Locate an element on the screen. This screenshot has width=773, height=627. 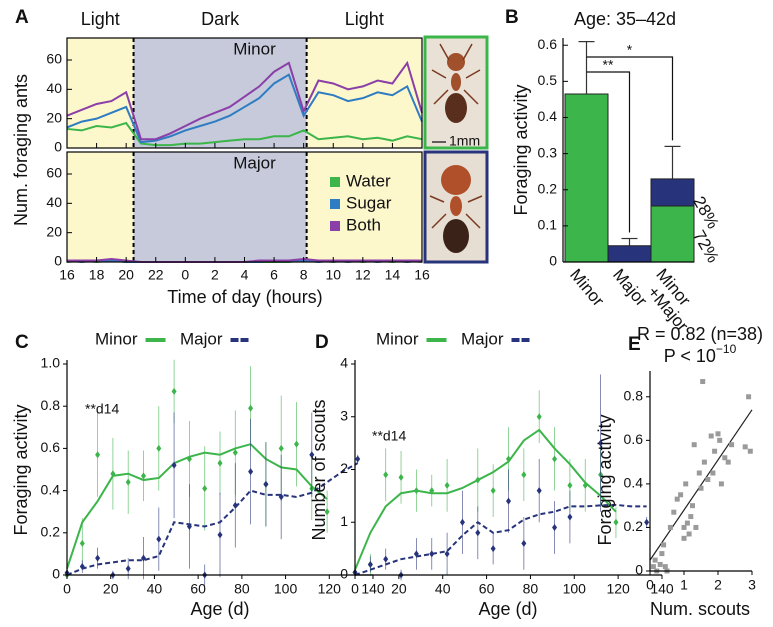
x-axis-label: Age (d) is located at coordinates (507, 609).